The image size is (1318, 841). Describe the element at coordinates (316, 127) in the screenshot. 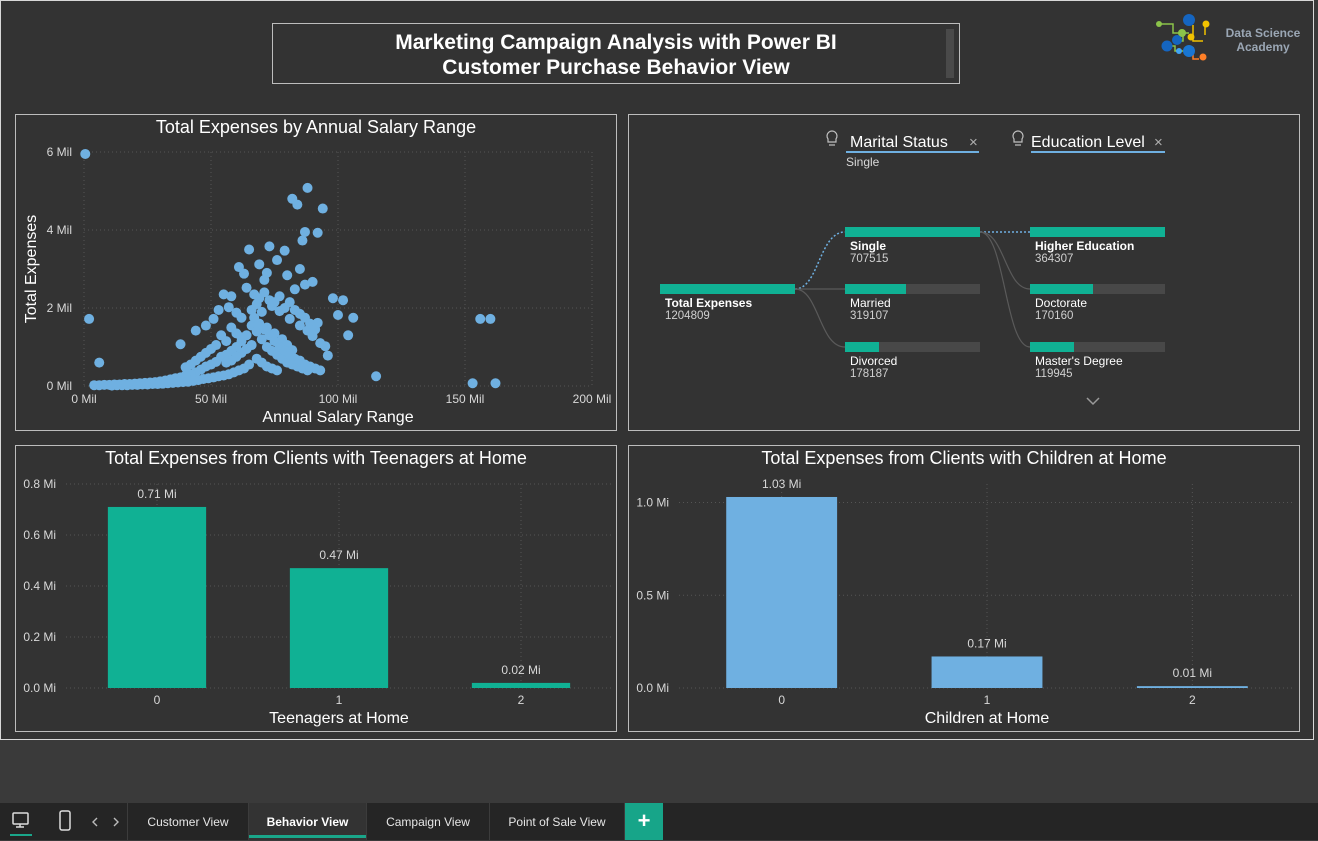

I see `scatter-title: Total Expenses by Annual Salary Range` at that location.